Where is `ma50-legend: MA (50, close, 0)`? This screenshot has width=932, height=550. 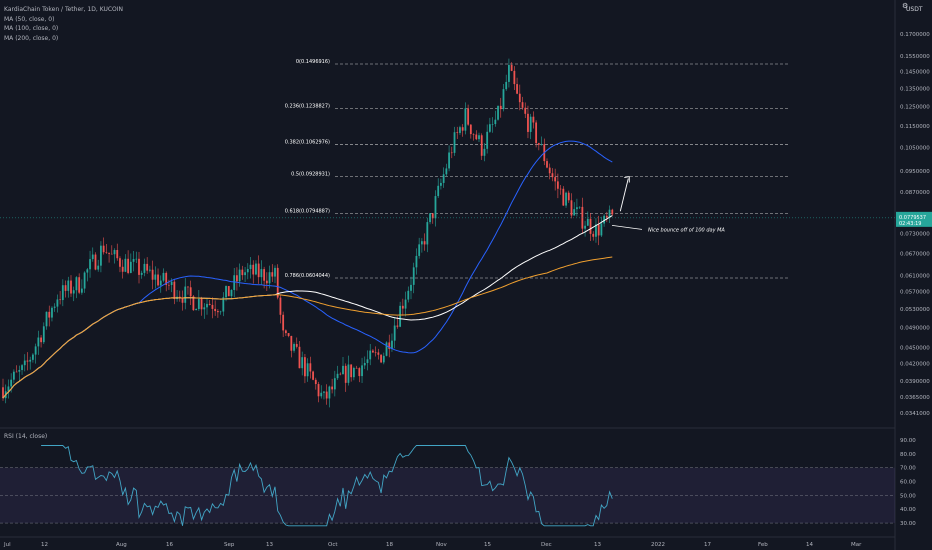
ma50-legend: MA (50, close, 0) is located at coordinates (29, 19).